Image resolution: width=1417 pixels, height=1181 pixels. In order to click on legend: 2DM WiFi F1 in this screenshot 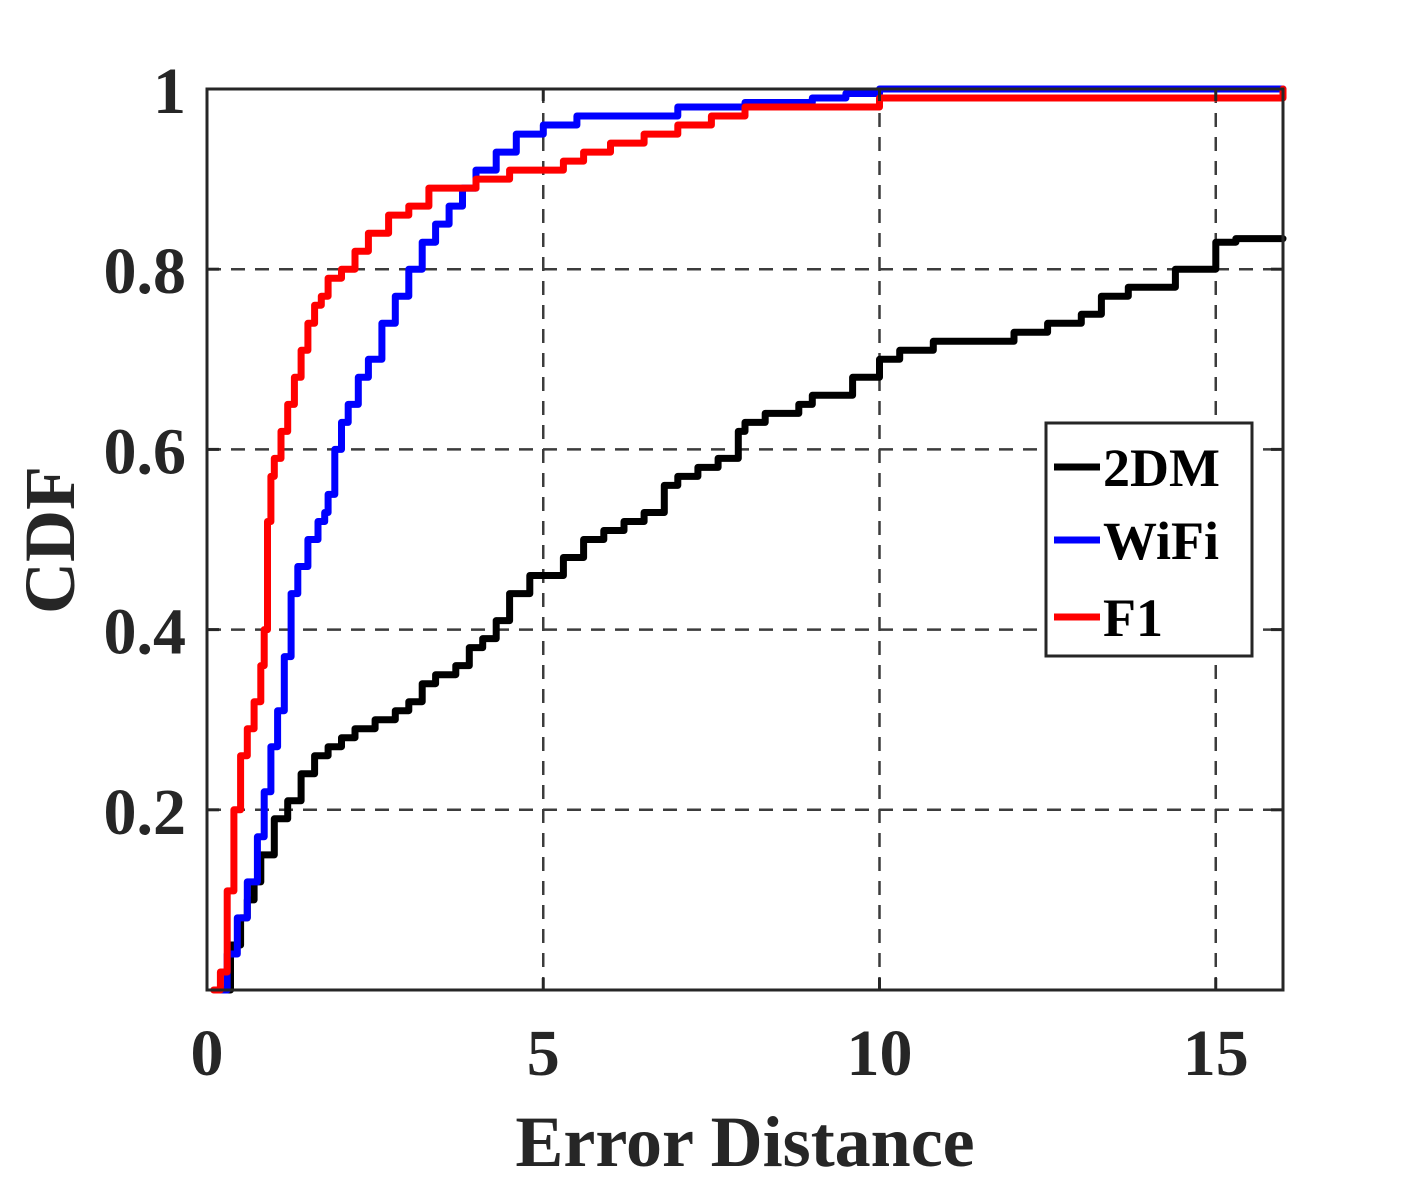, I will do `click(1149, 539)`.